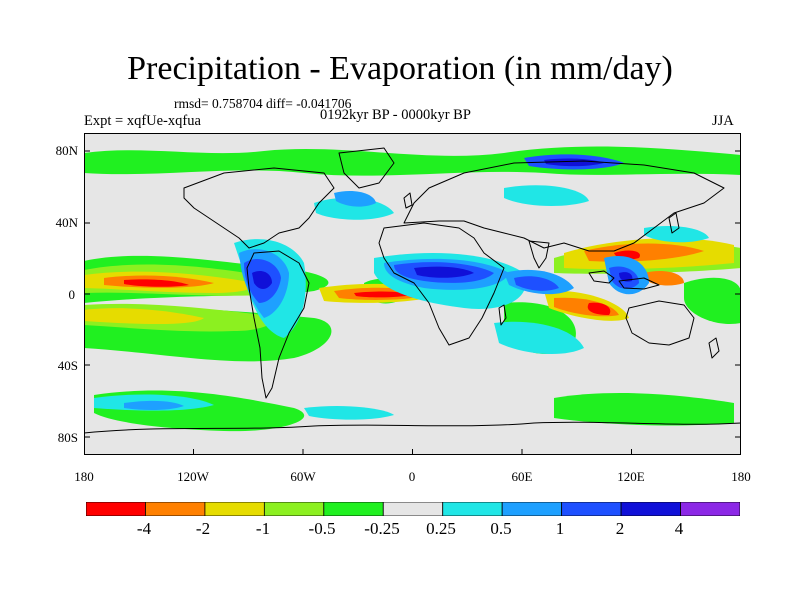  Describe the element at coordinates (72, 294) in the screenshot. I see `y-tick-label-0: 0` at that location.